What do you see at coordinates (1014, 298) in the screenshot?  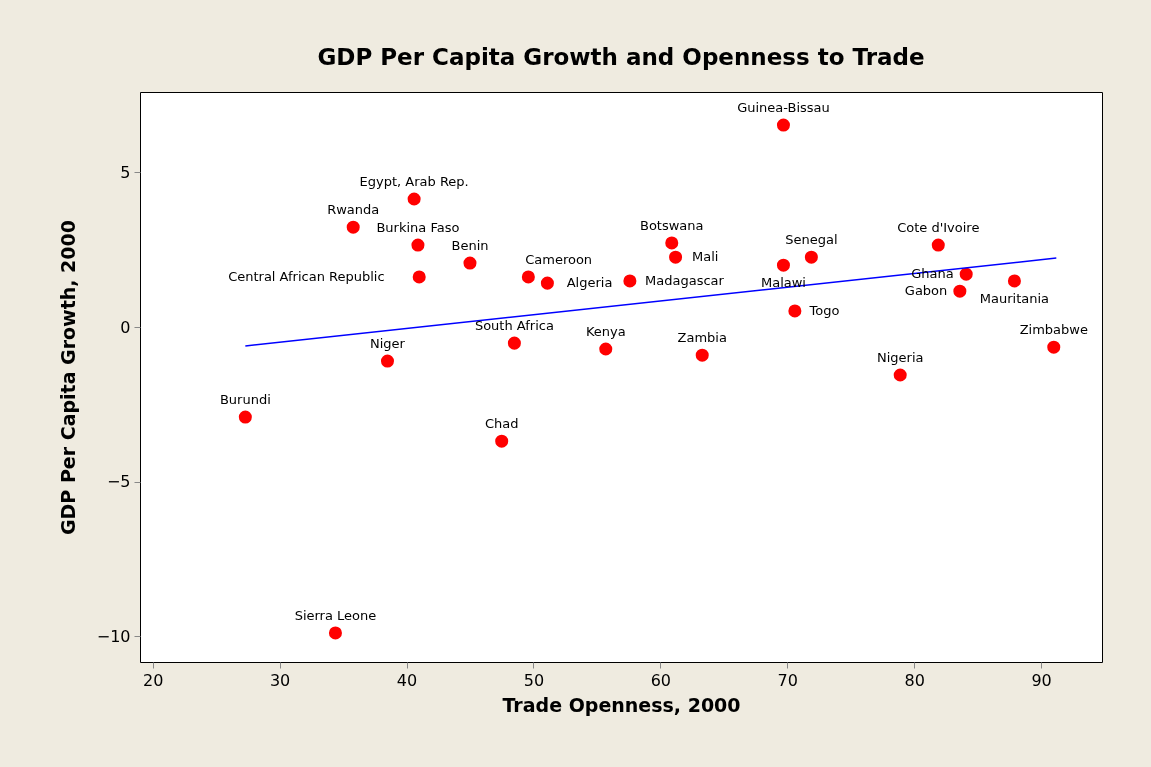 I see `annotation: Mauritania` at bounding box center [1014, 298].